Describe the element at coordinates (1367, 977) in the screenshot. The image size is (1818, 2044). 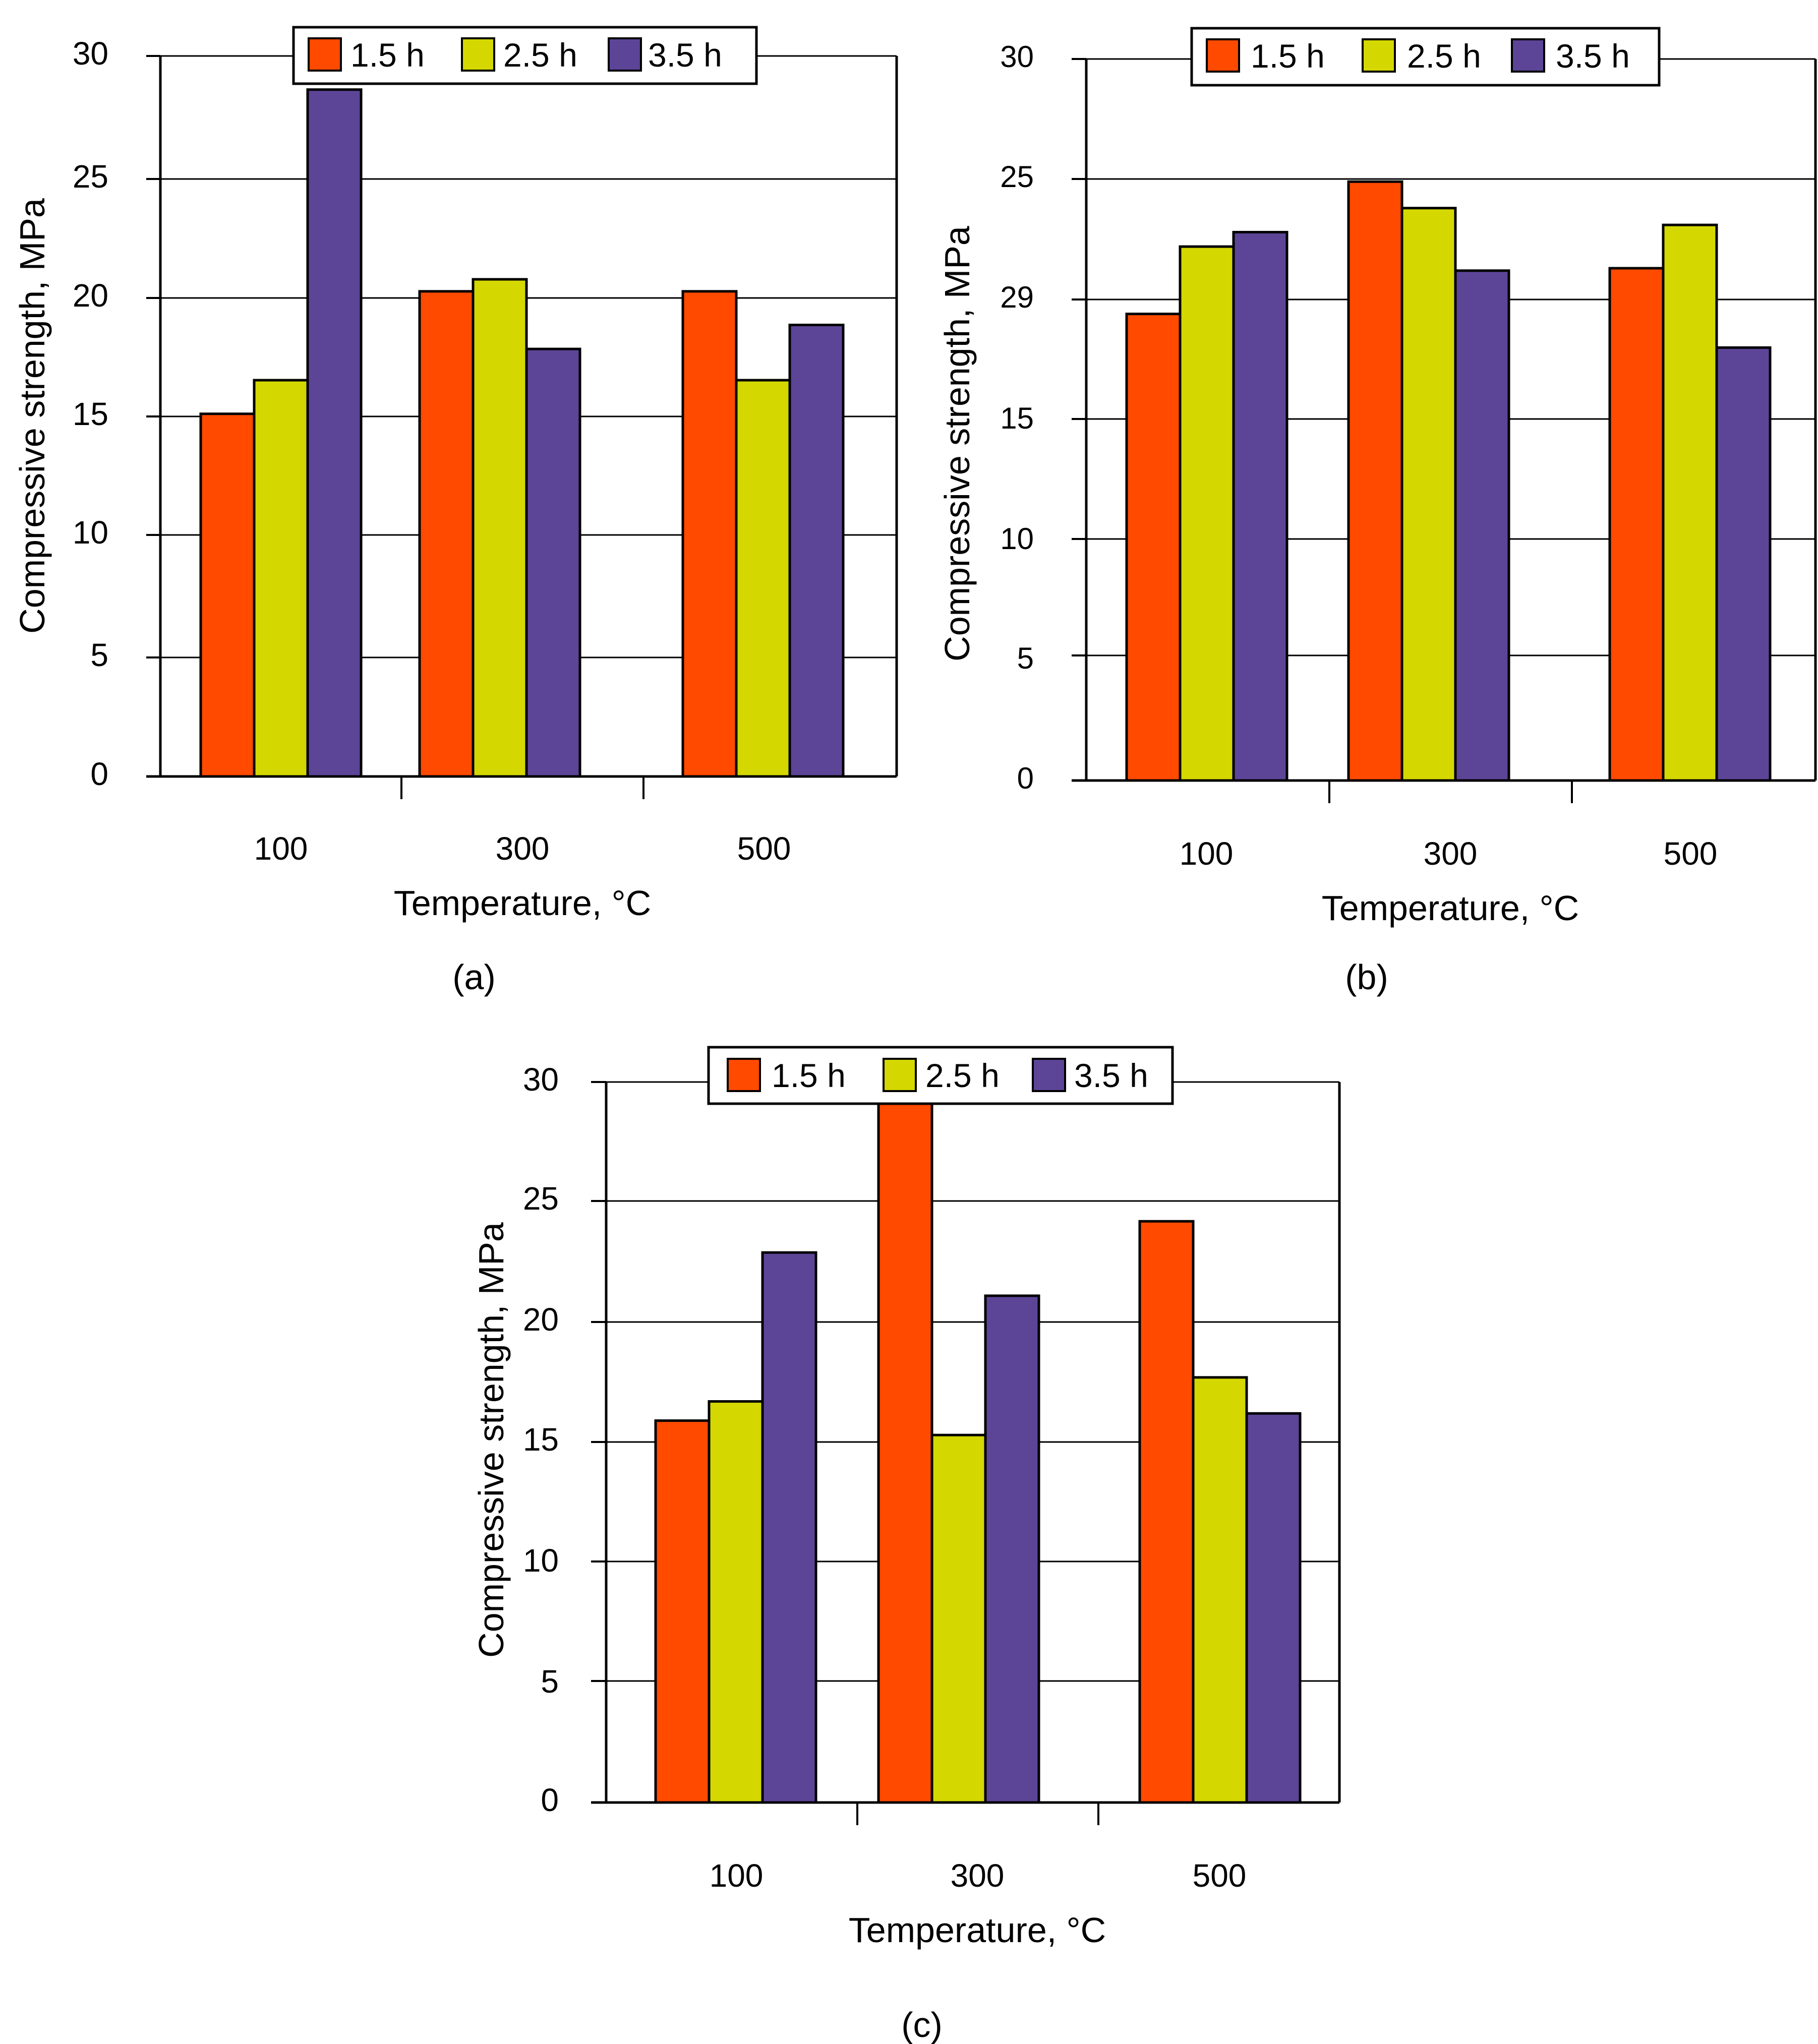
I see `panel-label: (b)` at that location.